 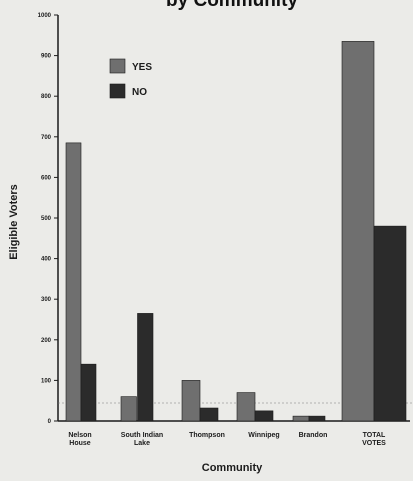 I want to click on x-axis-title: Community, so click(x=232, y=468).